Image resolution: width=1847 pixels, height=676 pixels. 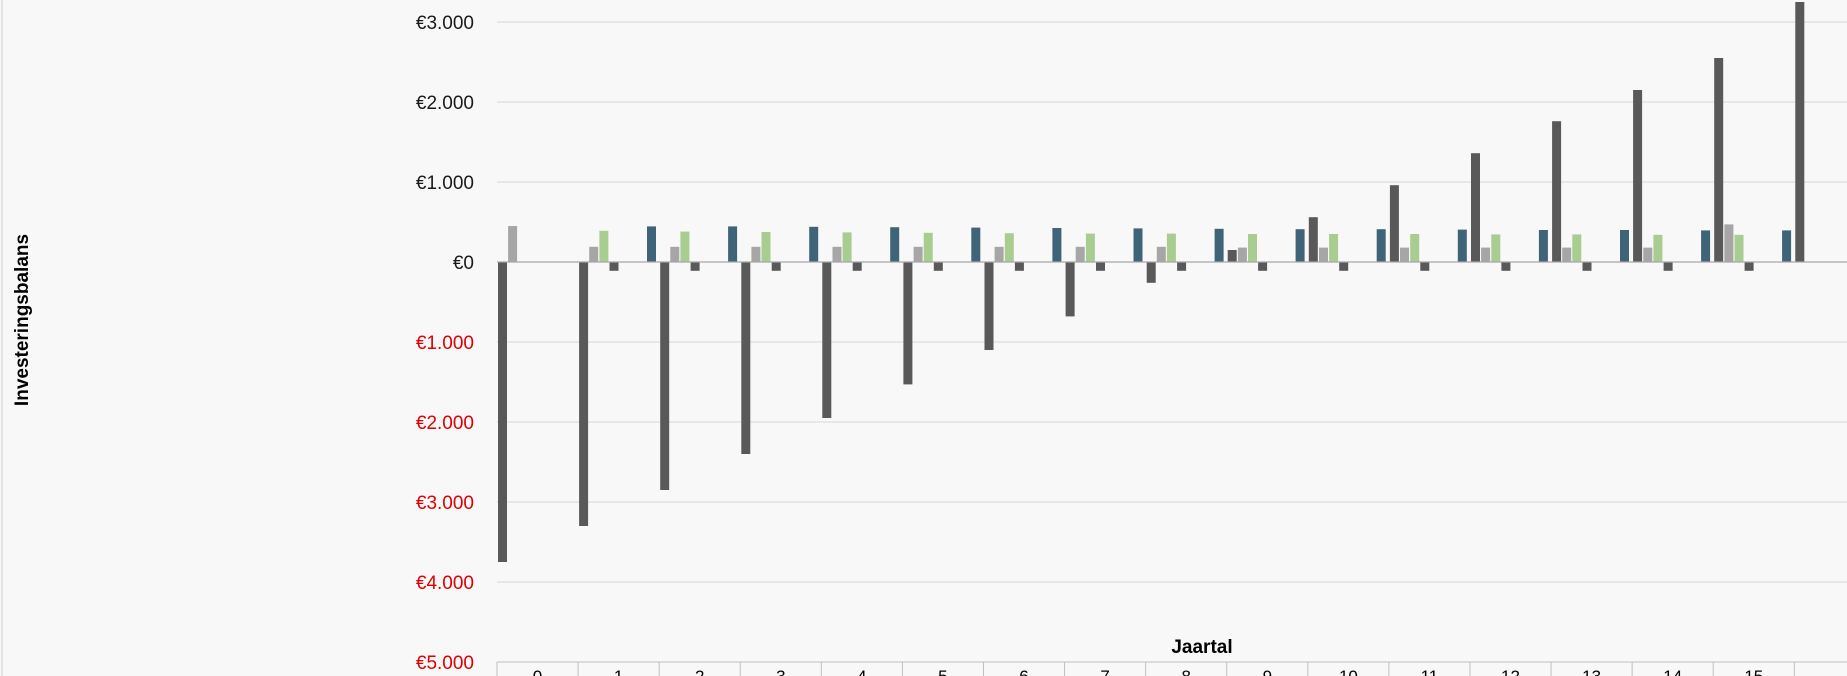 What do you see at coordinates (942, 671) in the screenshot?
I see `category-label: 5` at bounding box center [942, 671].